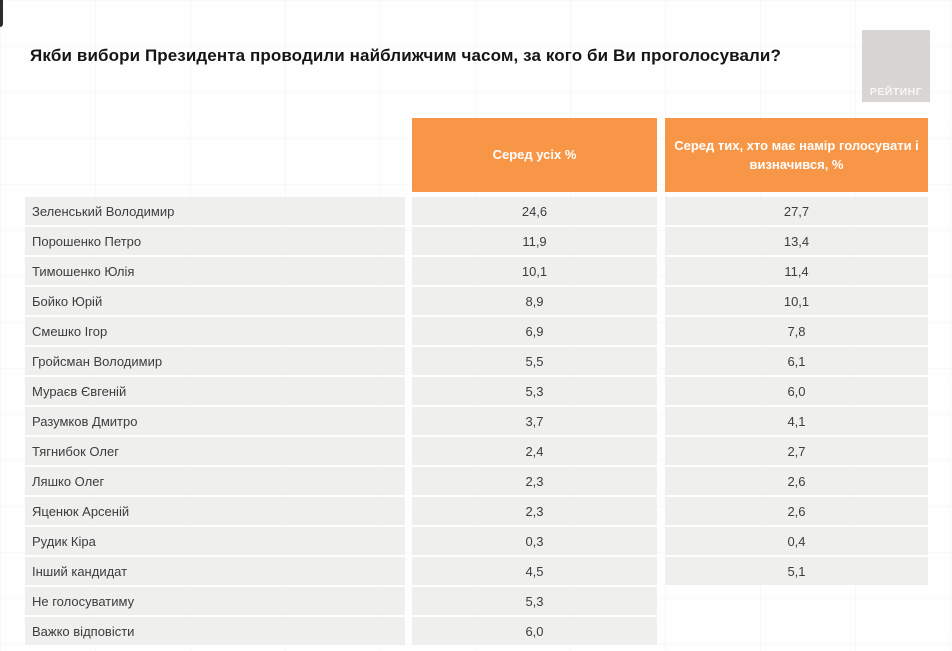 The width and height of the screenshot is (952, 651). I want to click on all-respondents-value-cell: 0,3, so click(534, 541).